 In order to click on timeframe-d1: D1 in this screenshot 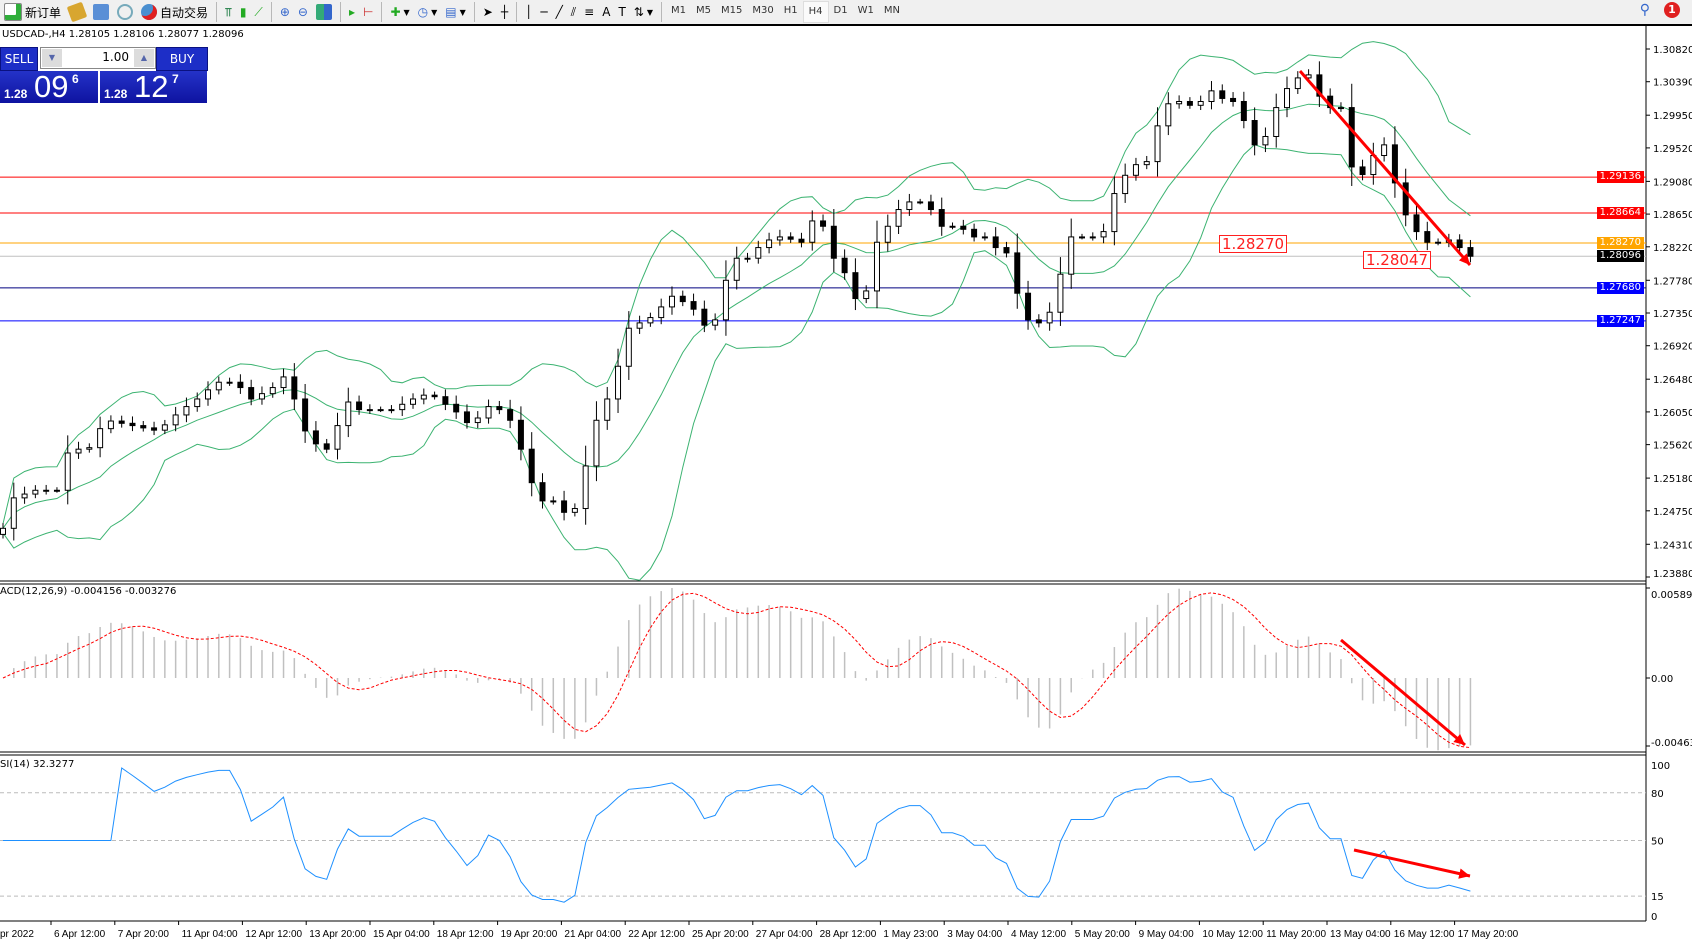, I will do `click(840, 10)`.